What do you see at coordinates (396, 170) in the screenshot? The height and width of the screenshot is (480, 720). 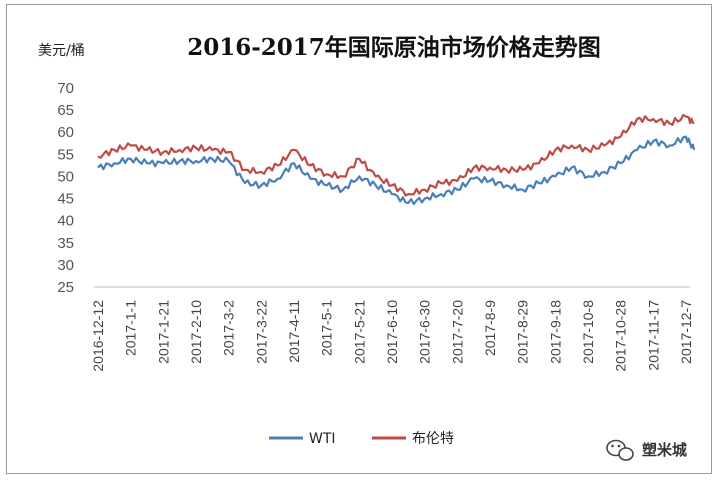 I see `series-line-wti` at bounding box center [396, 170].